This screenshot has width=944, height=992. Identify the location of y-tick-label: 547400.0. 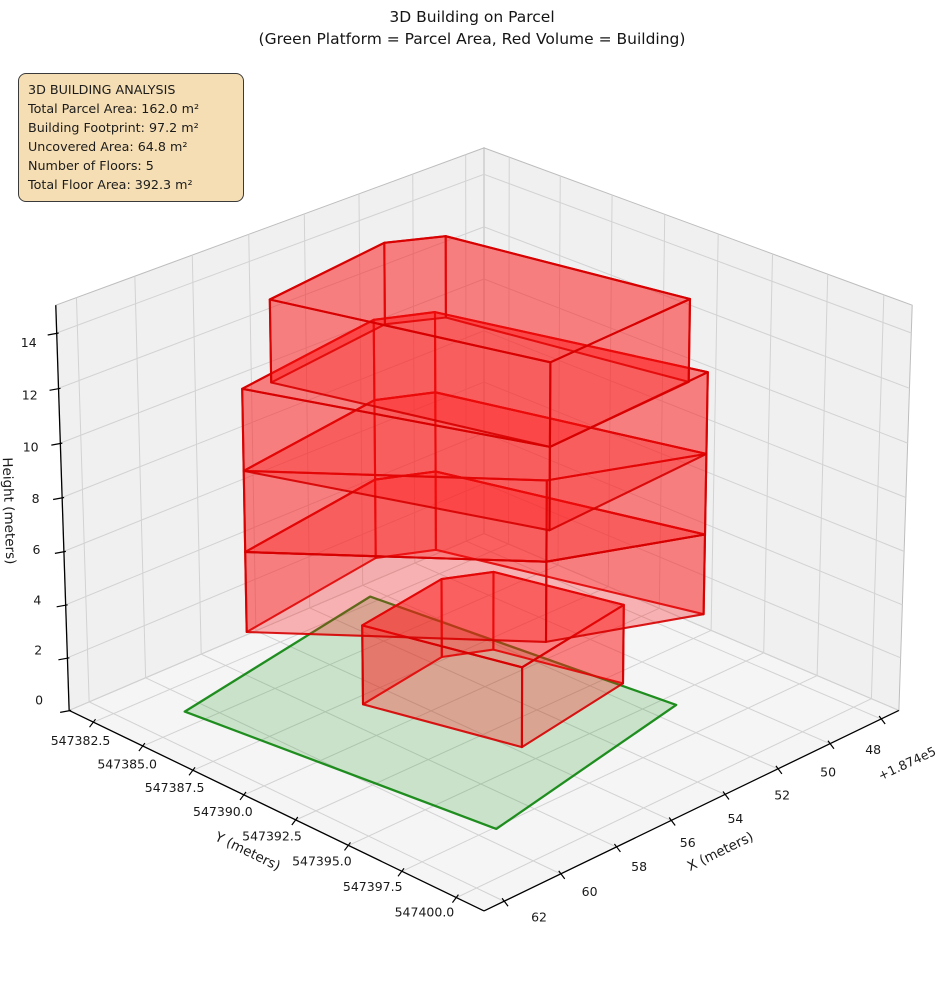
(425, 912).